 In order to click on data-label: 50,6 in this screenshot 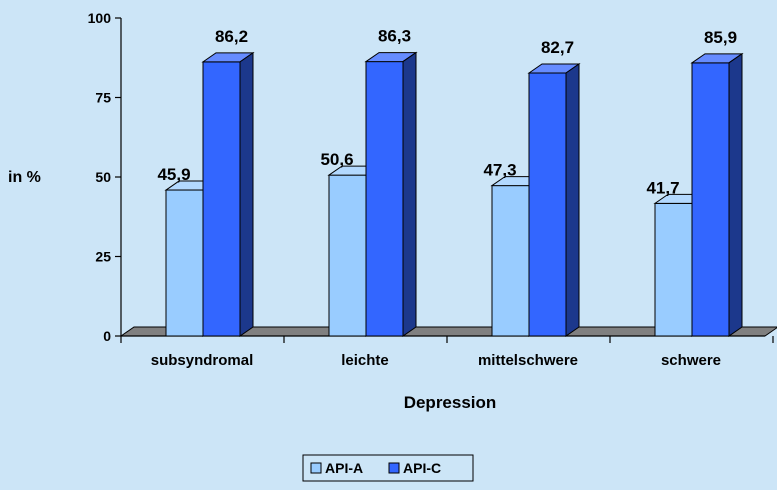, I will do `click(336, 159)`.